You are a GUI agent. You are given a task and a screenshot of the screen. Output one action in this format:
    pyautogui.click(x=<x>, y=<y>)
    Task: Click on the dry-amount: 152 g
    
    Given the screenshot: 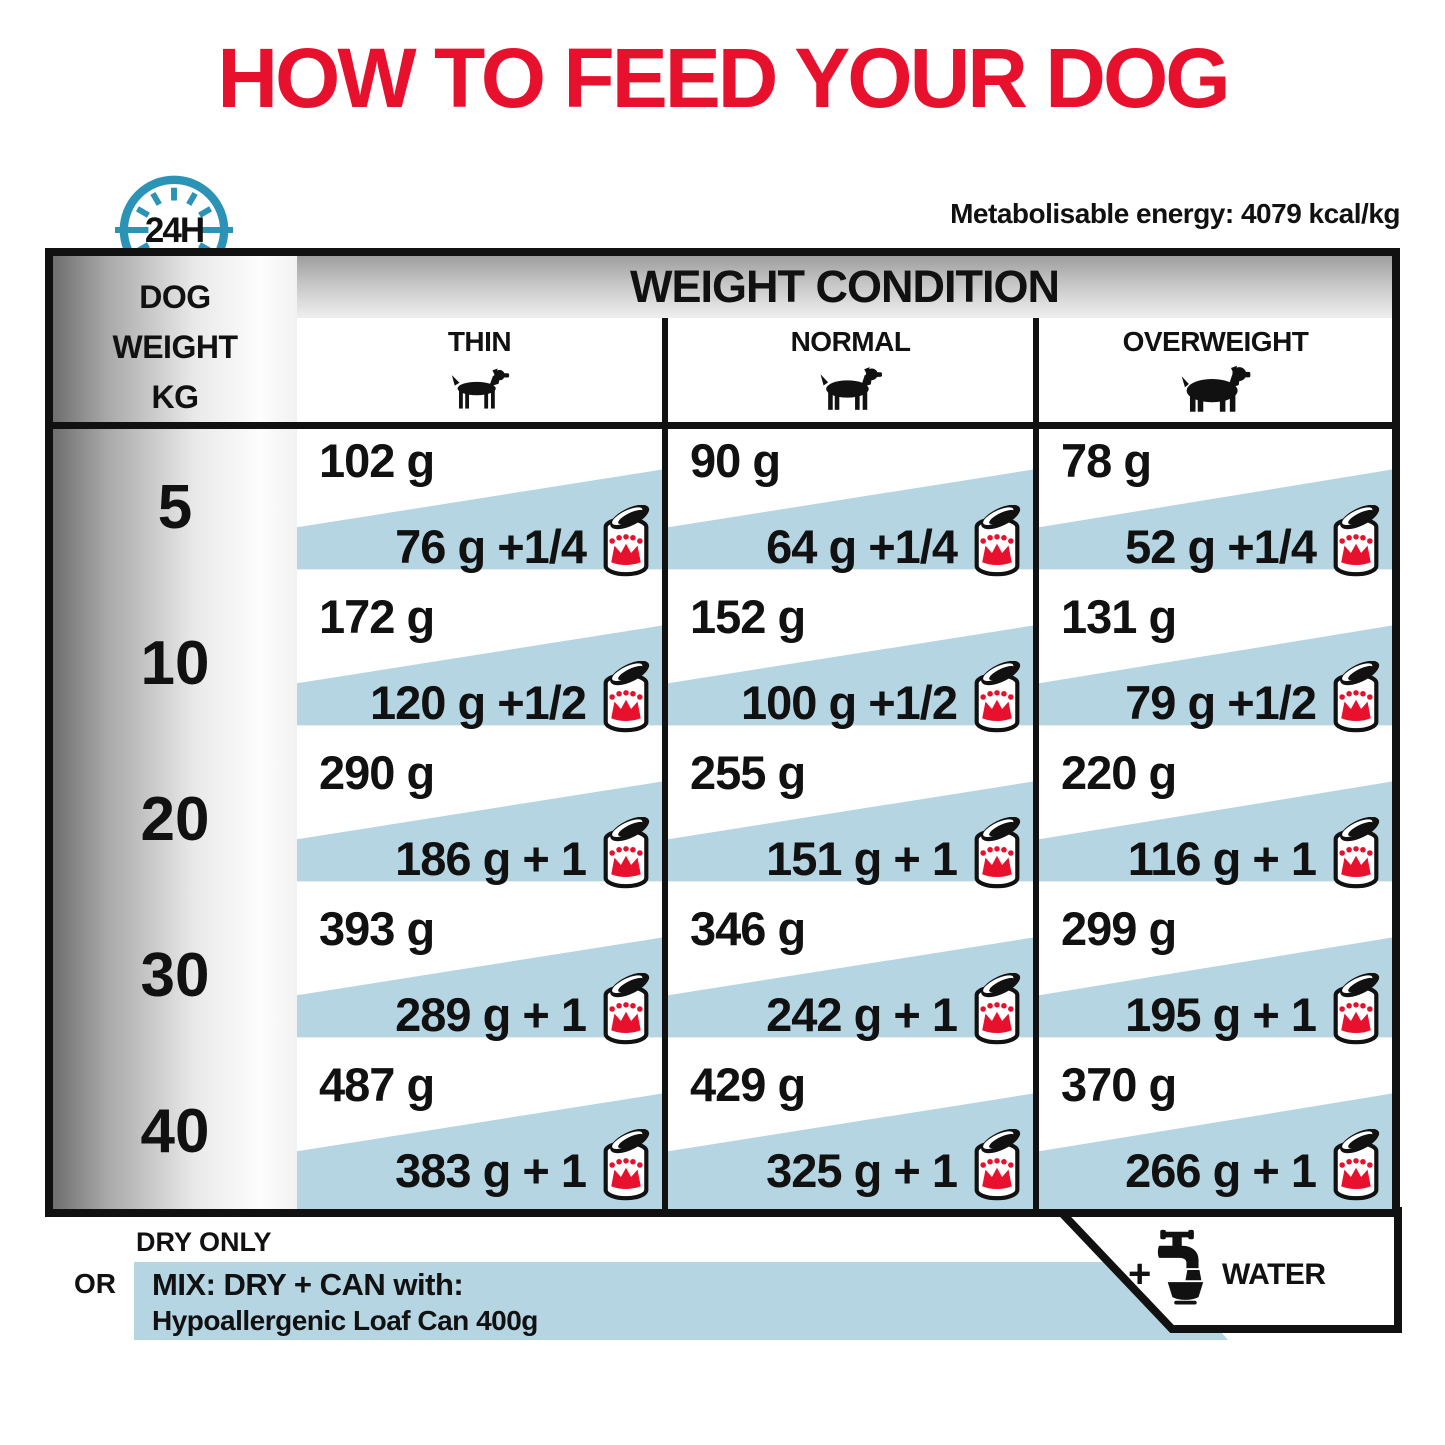 What is the action you would take?
    pyautogui.click(x=748, y=616)
    